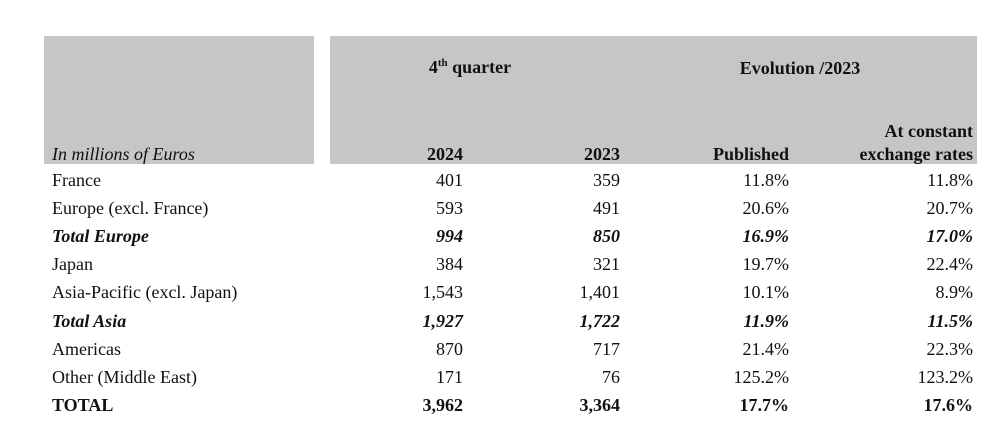 This screenshot has width=999, height=434. Describe the element at coordinates (602, 154) in the screenshot. I see `col-header-2023: 2023` at that location.